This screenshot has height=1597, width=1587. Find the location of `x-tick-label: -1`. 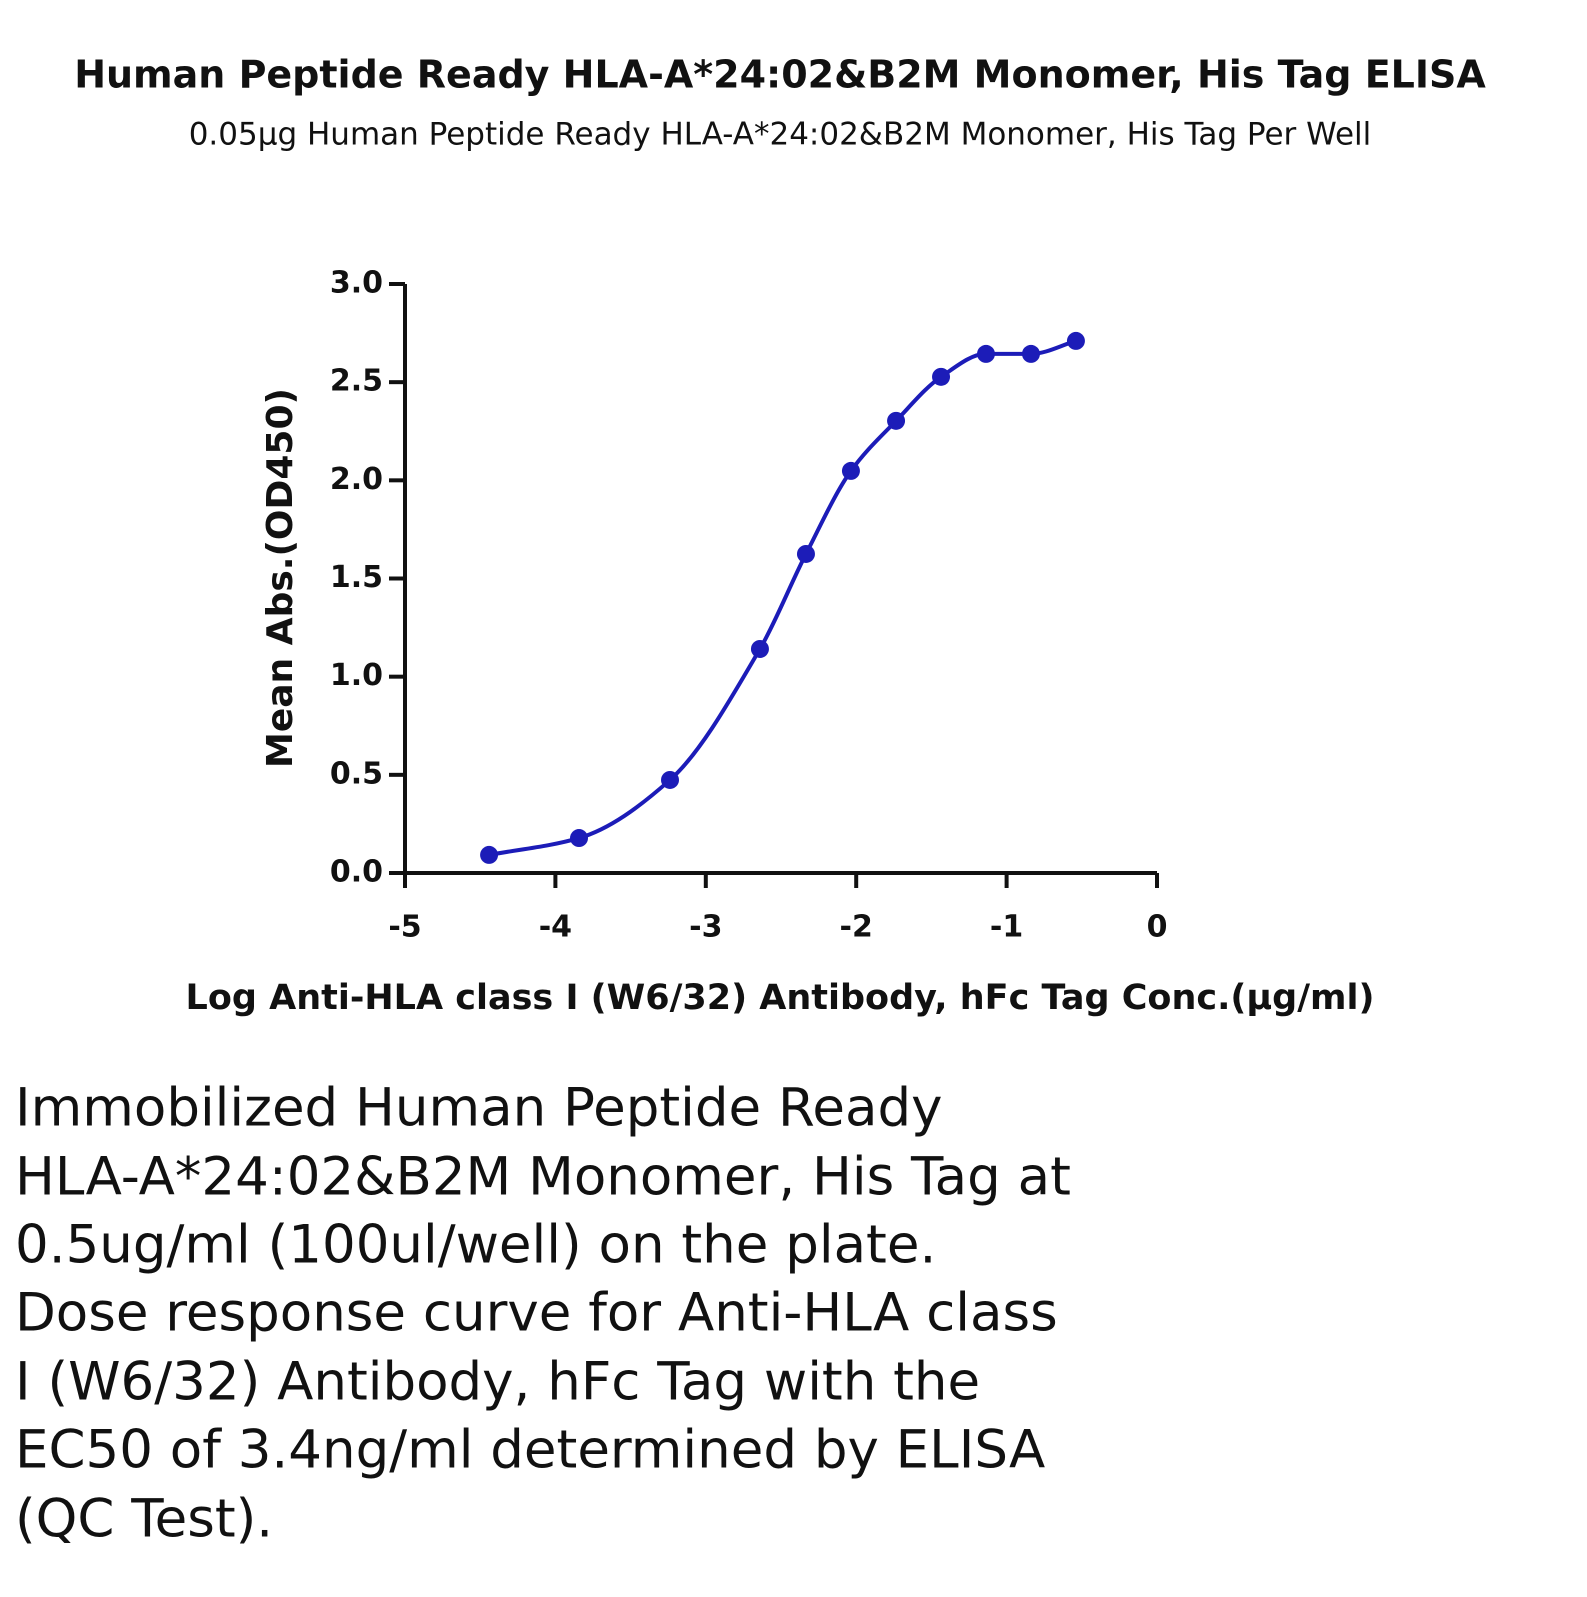

x-tick-label: -1 is located at coordinates (1006, 927).